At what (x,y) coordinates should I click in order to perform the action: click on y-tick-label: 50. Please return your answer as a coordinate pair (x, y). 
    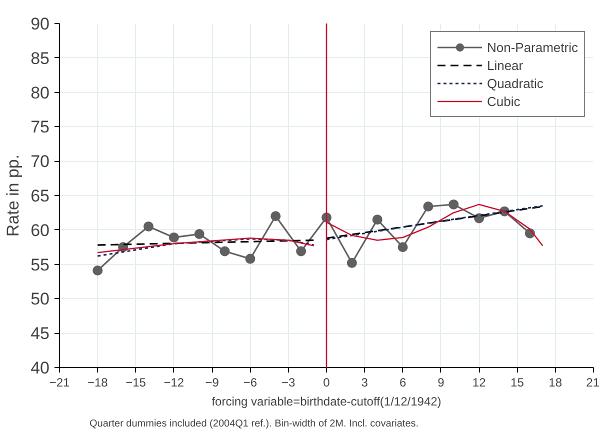
    Looking at the image, I should click on (40, 299).